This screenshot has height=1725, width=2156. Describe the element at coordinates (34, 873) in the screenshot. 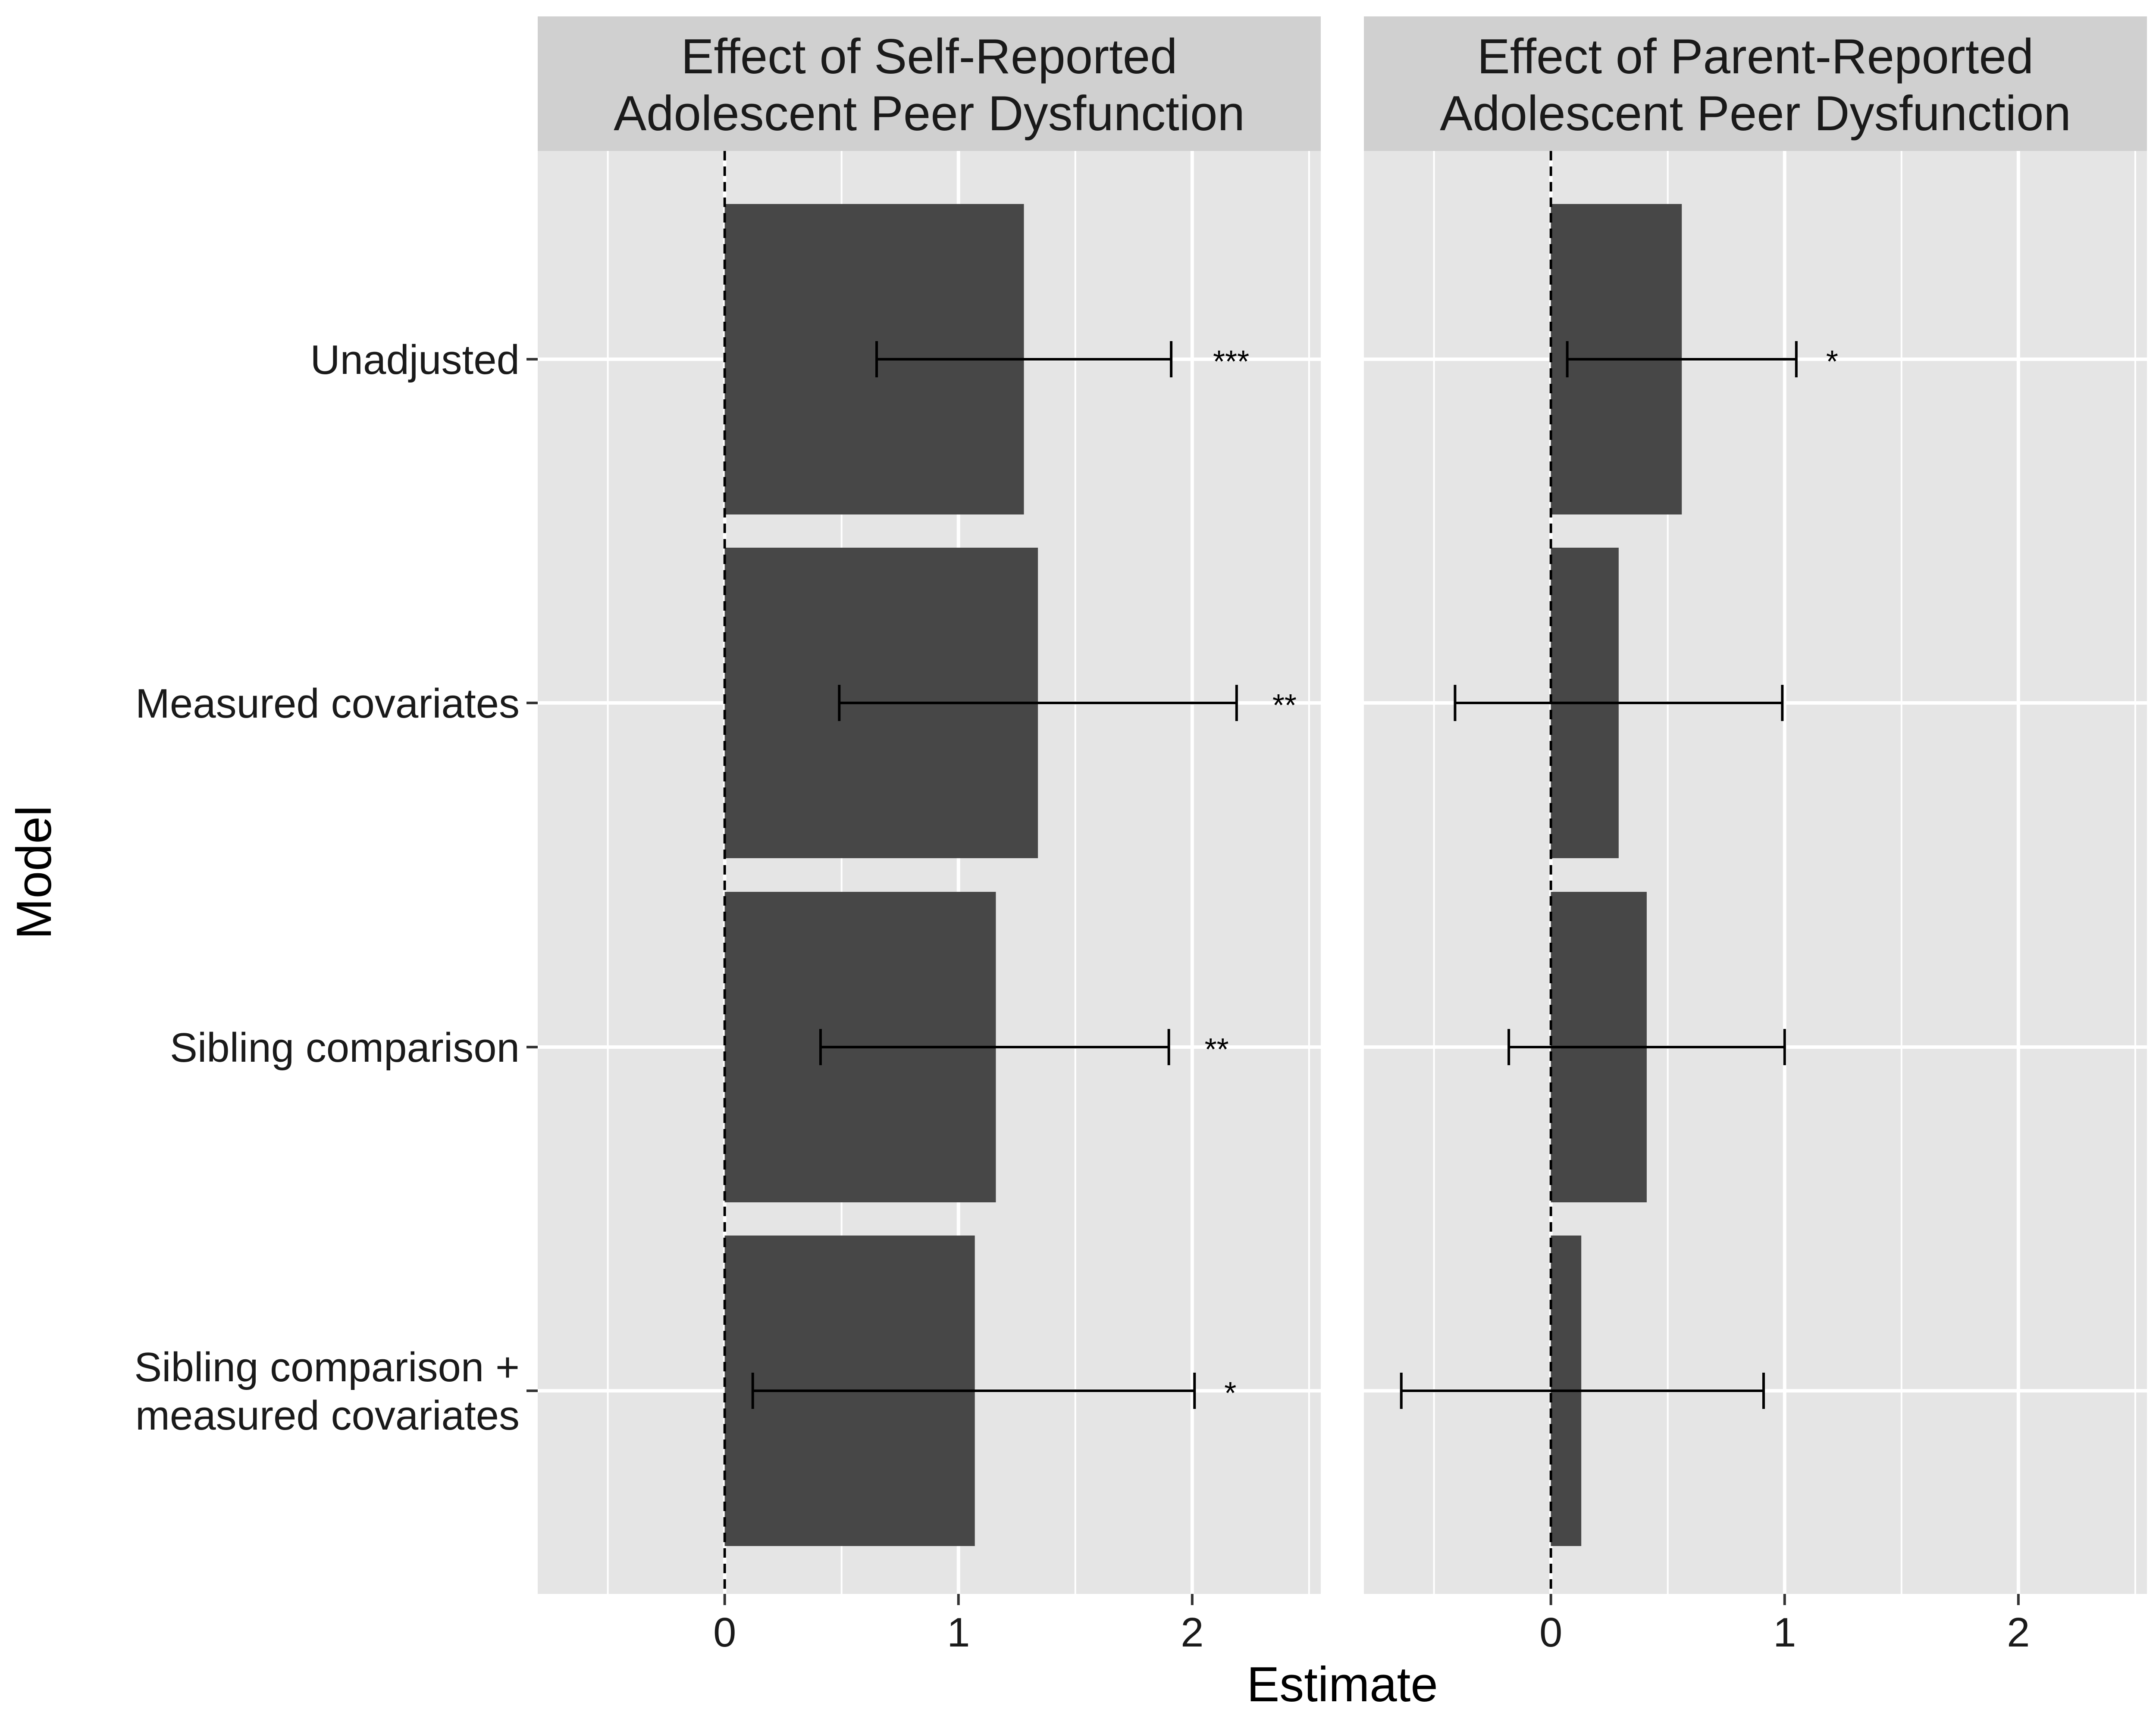

I see `y-axis-title: Model` at that location.